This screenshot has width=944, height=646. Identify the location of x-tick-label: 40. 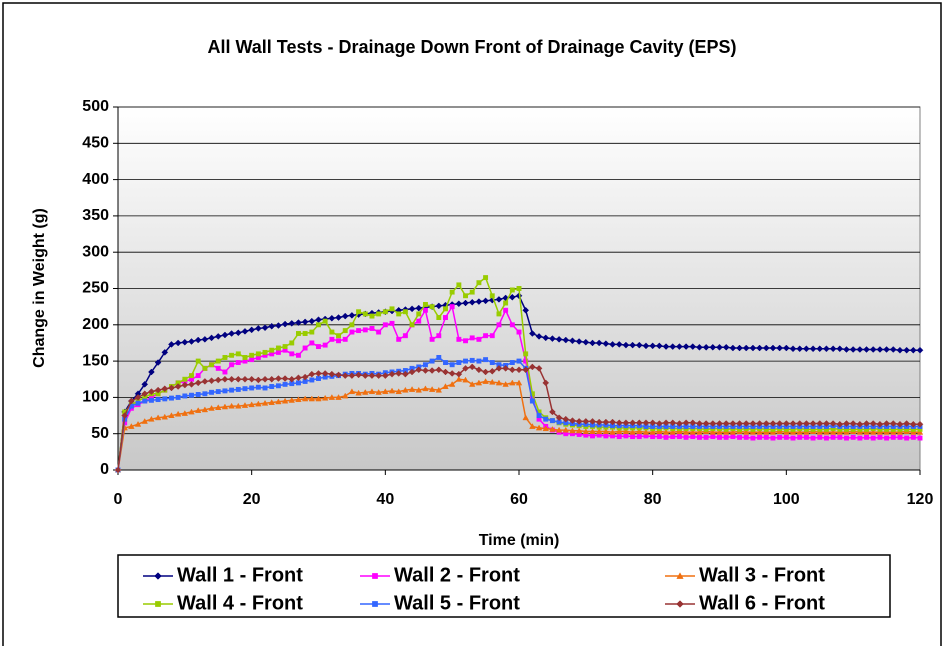
(385, 499).